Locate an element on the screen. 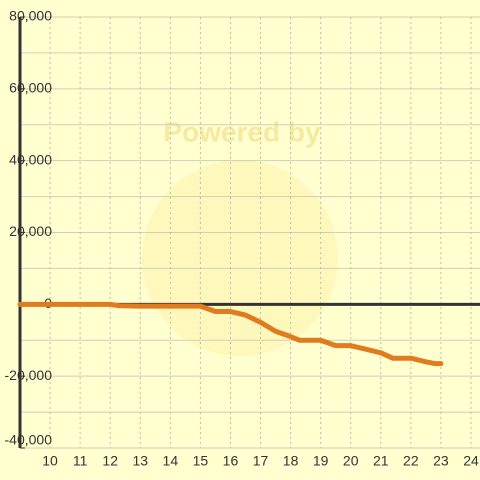  x-tick-label: 24 is located at coordinates (471, 461).